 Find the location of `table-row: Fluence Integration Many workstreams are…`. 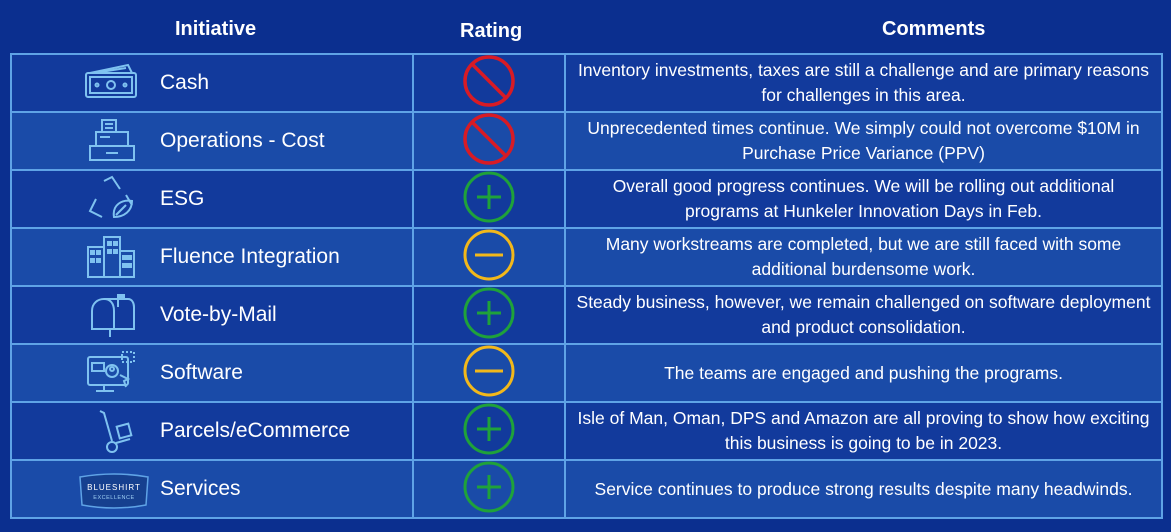

table-row: Fluence Integration Many workstreams are… is located at coordinates (586, 258).